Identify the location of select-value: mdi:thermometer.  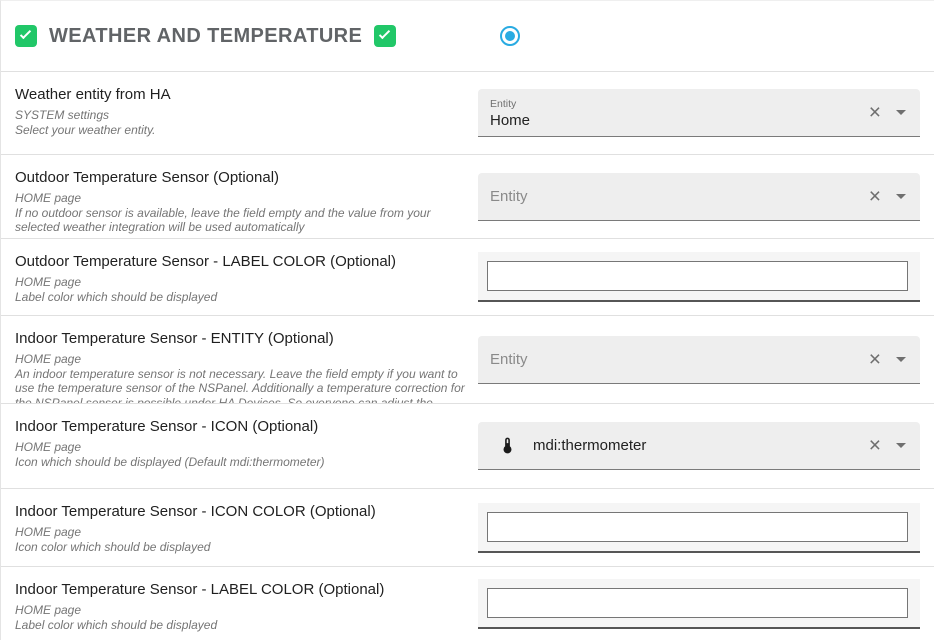
(590, 445).